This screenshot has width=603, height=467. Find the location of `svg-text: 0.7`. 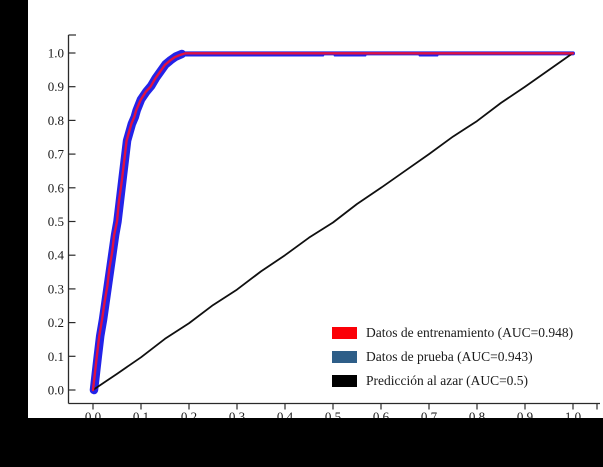

svg-text: 0.7 is located at coordinates (56, 154).